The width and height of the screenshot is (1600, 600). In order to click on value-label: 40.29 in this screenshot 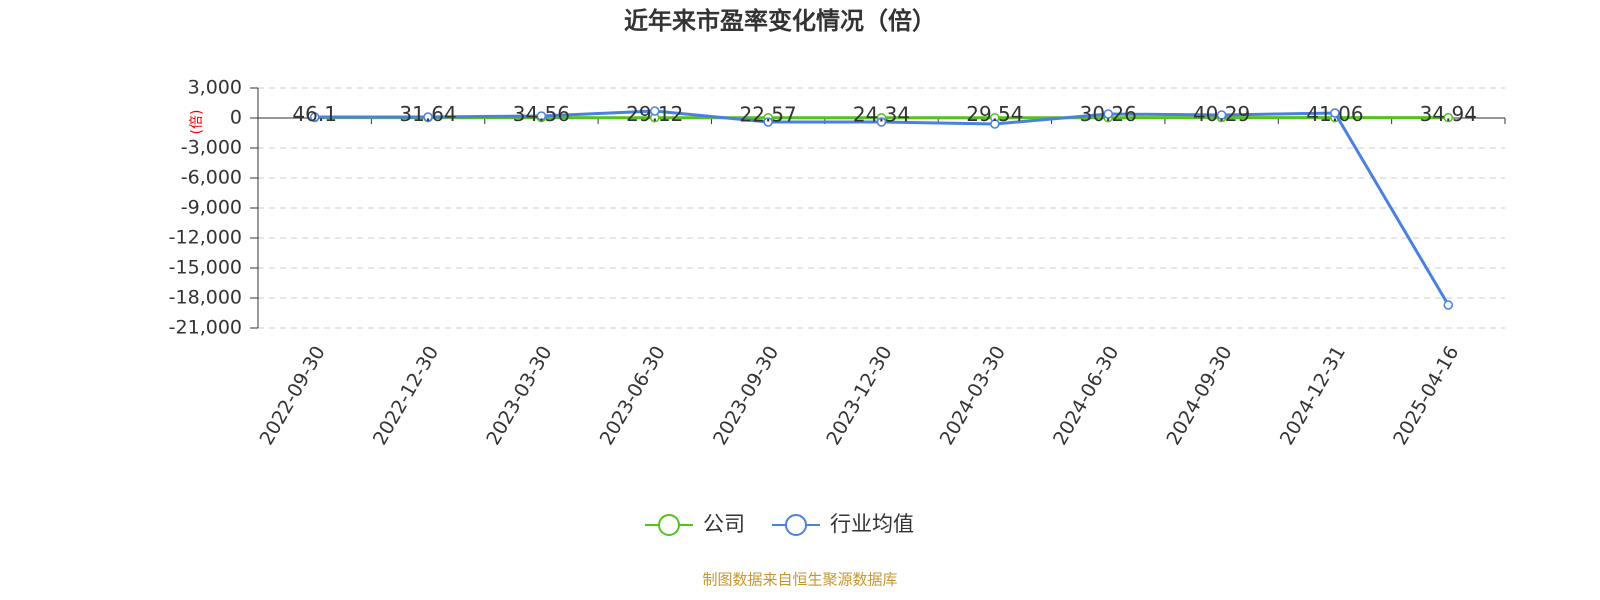, I will do `click(1221, 114)`.